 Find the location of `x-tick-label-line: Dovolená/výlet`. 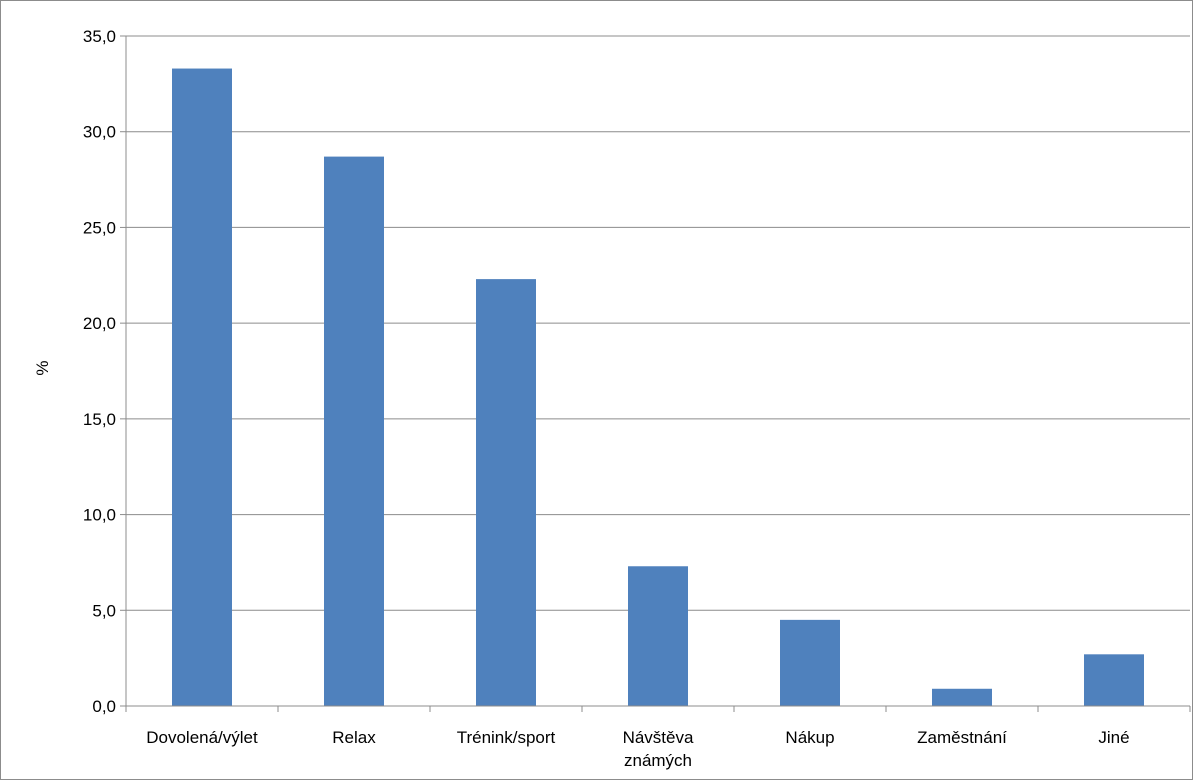

x-tick-label-line: Dovolená/výlet is located at coordinates (202, 737).